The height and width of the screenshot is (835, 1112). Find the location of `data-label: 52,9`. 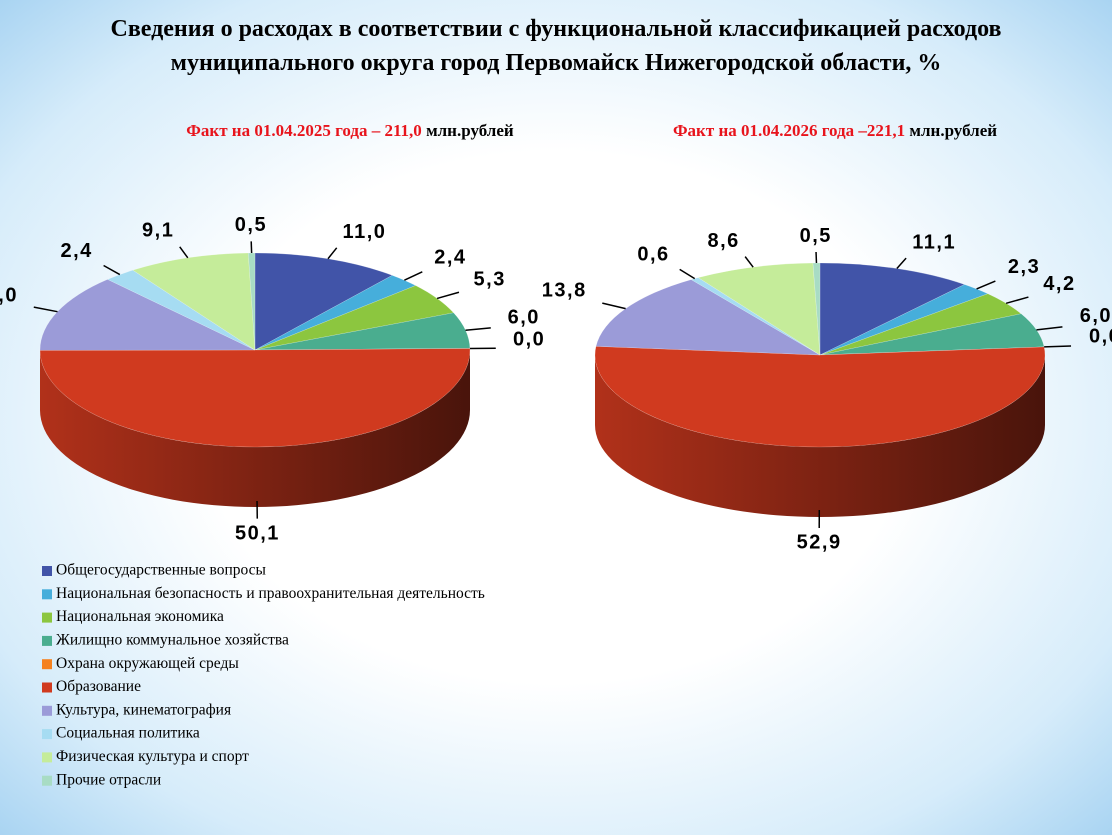

data-label: 52,9 is located at coordinates (819, 543).